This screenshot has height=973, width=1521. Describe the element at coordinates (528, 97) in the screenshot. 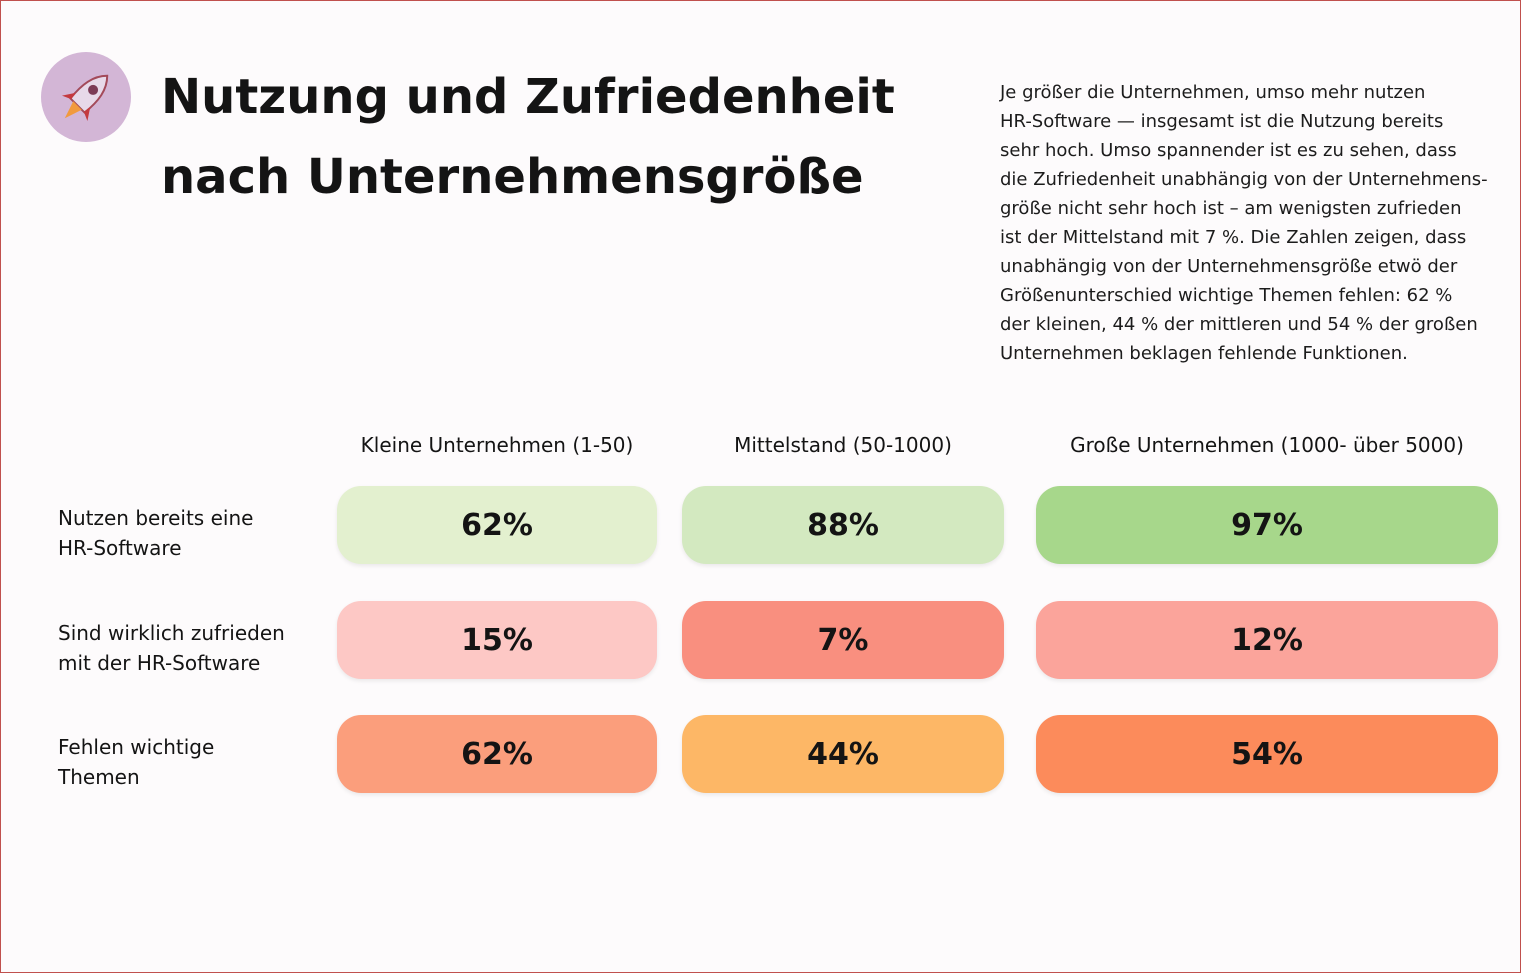

I see `title-line: Nutzung und Zufriedenheit` at that location.